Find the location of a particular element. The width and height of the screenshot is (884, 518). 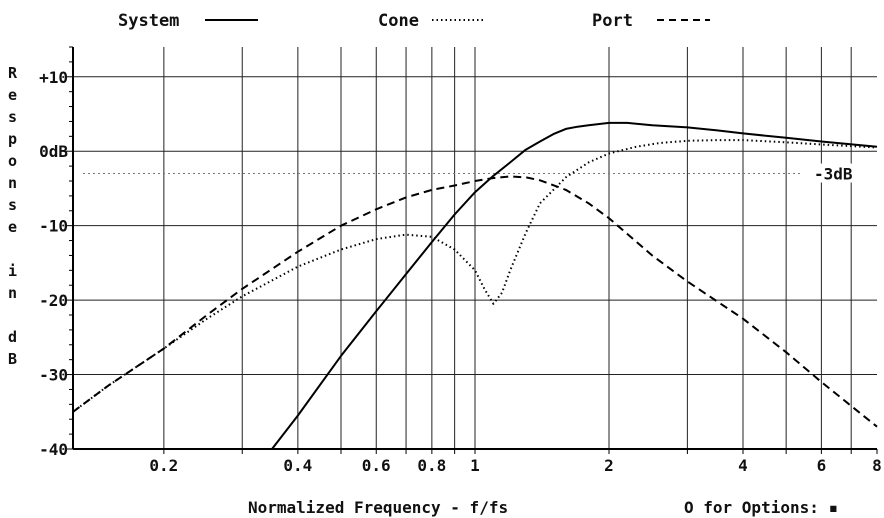

y-axis-label-char: p is located at coordinates (12, 139).